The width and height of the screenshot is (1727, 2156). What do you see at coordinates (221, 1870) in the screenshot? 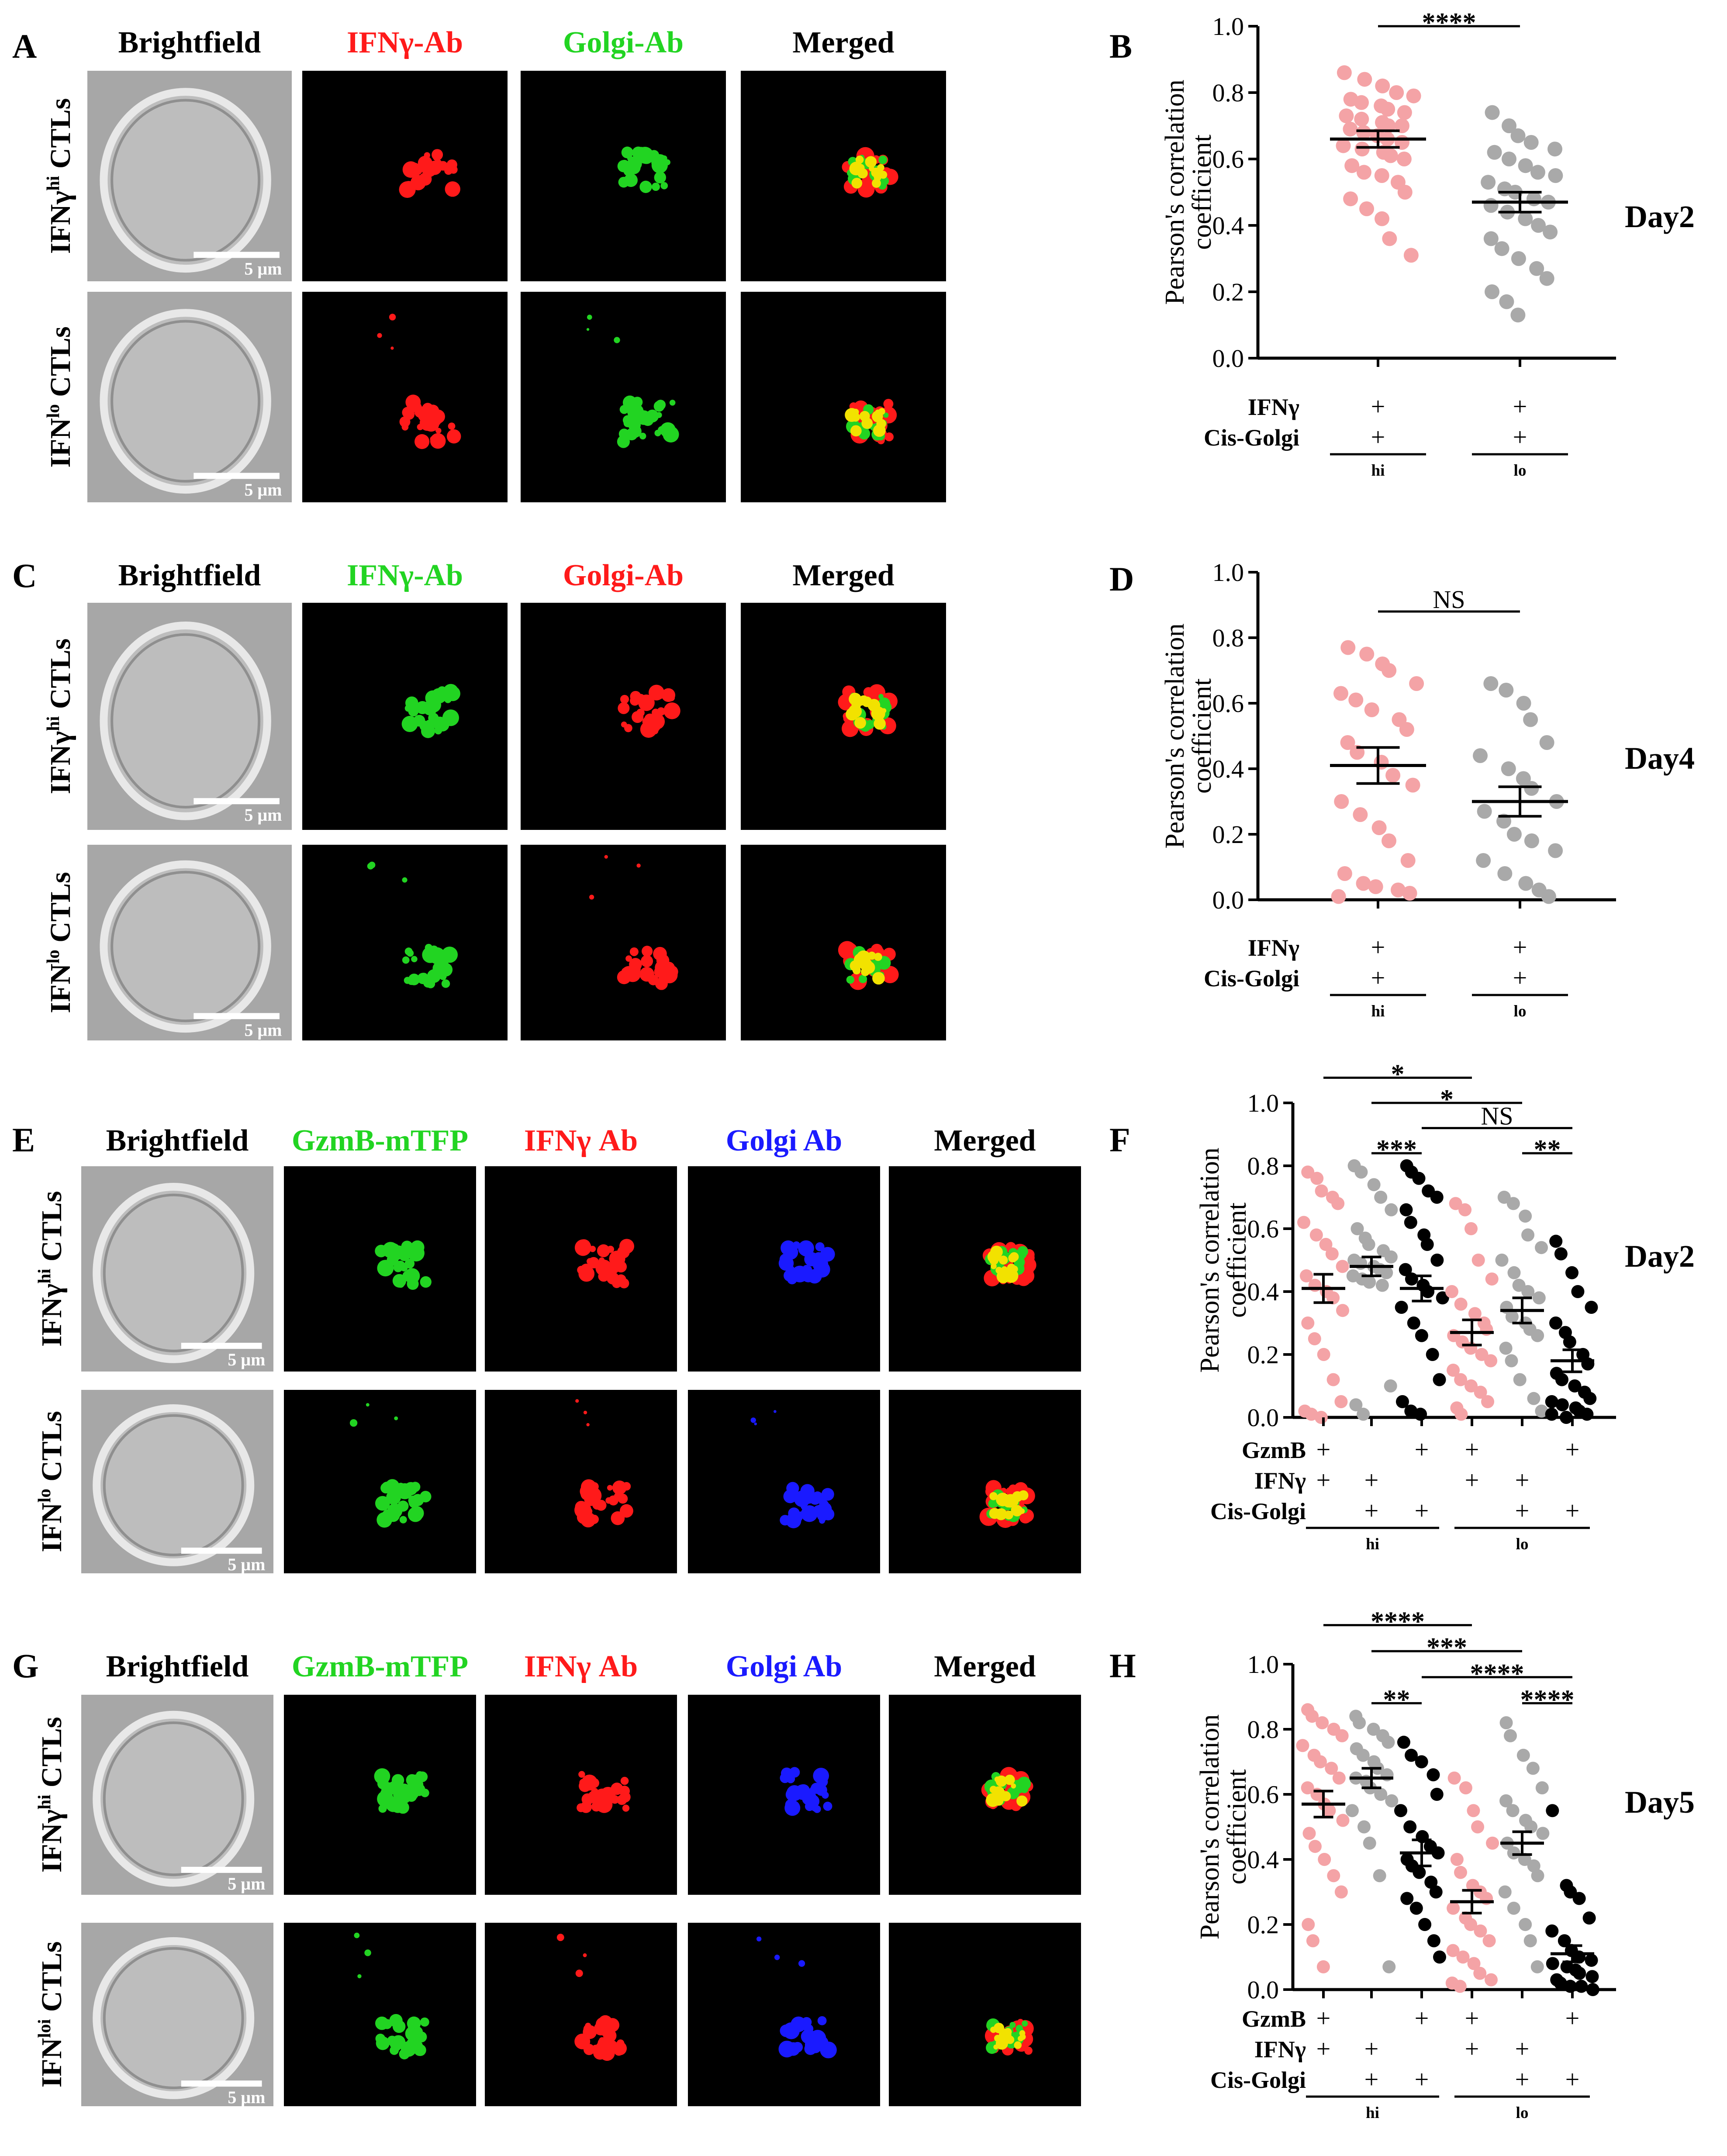
I see `scale-bar` at bounding box center [221, 1870].